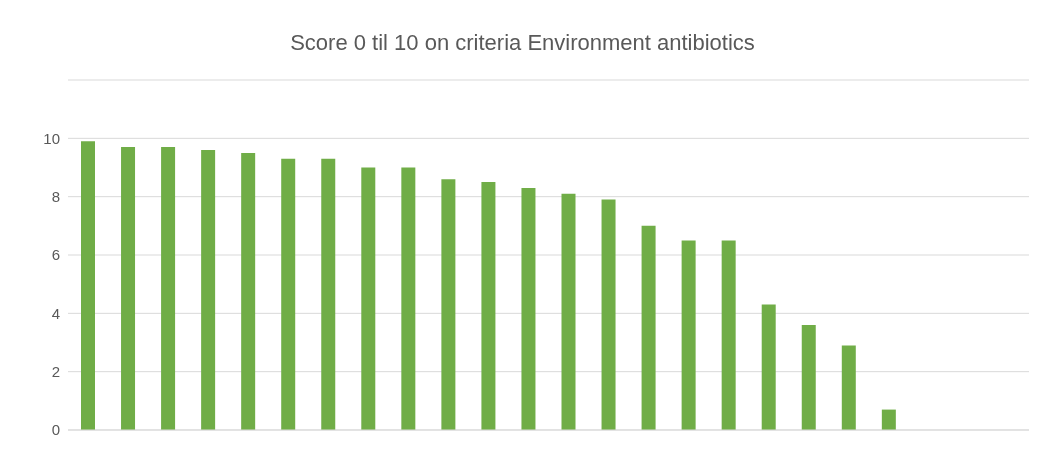  I want to click on chart-title: Score 0 til 10 on criteria Environment antibiotics, so click(522, 43).